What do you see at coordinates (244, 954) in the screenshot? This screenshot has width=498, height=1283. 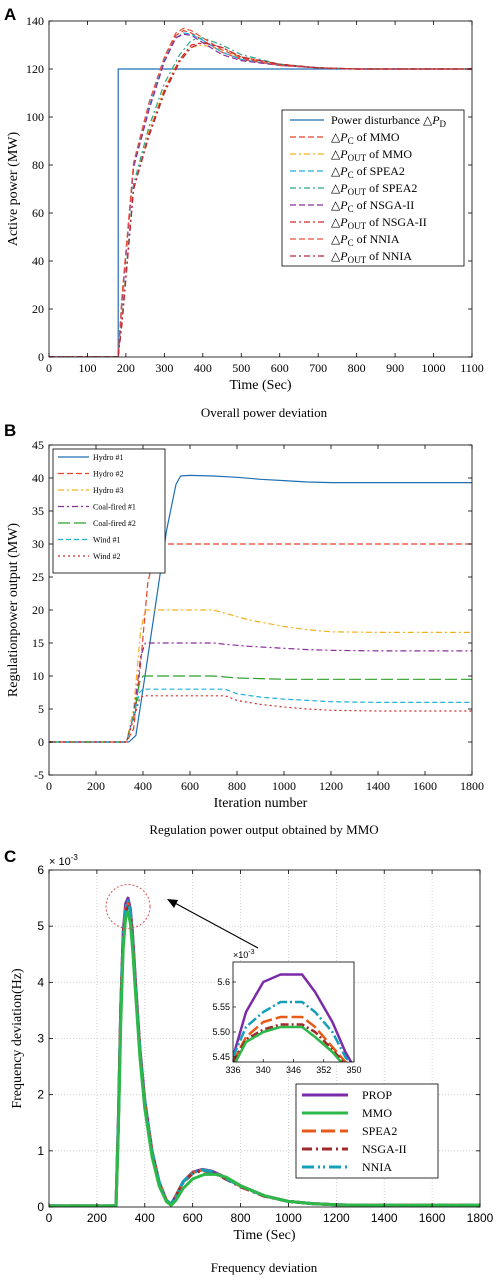 I see `inset-exponent-label: ×10-3` at bounding box center [244, 954].